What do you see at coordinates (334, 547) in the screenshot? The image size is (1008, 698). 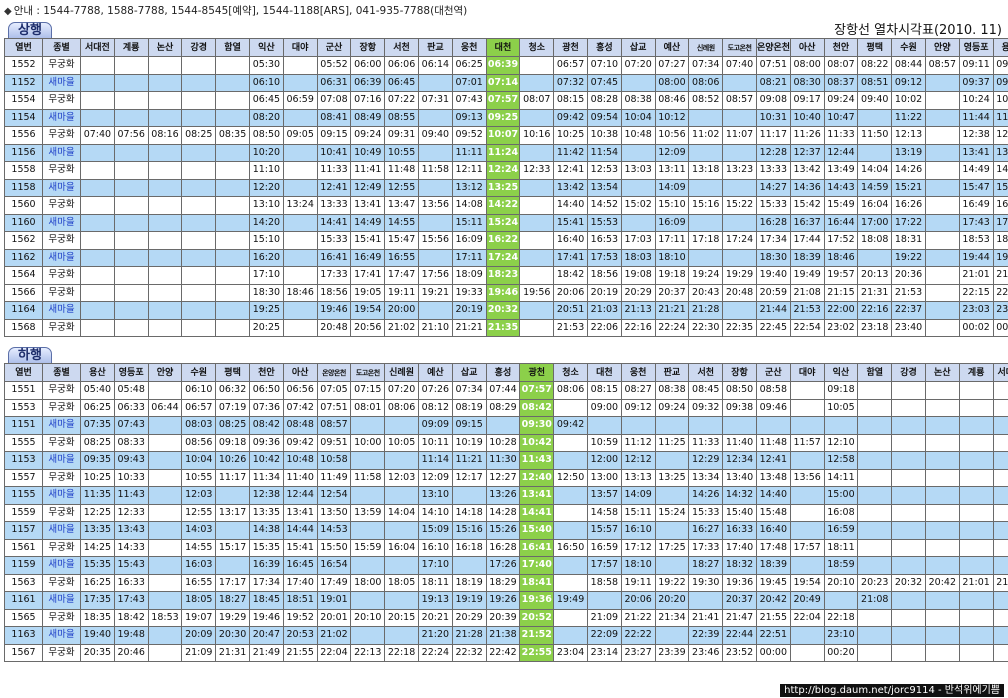 I see `time-cell: 15:50` at bounding box center [334, 547].